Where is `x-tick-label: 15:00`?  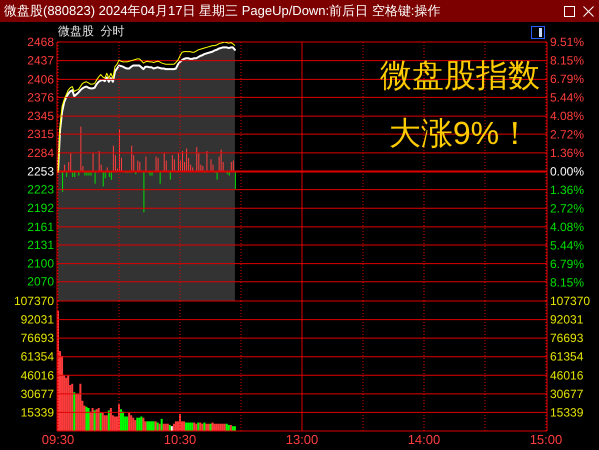 x-tick-label: 15:00 is located at coordinates (546, 439).